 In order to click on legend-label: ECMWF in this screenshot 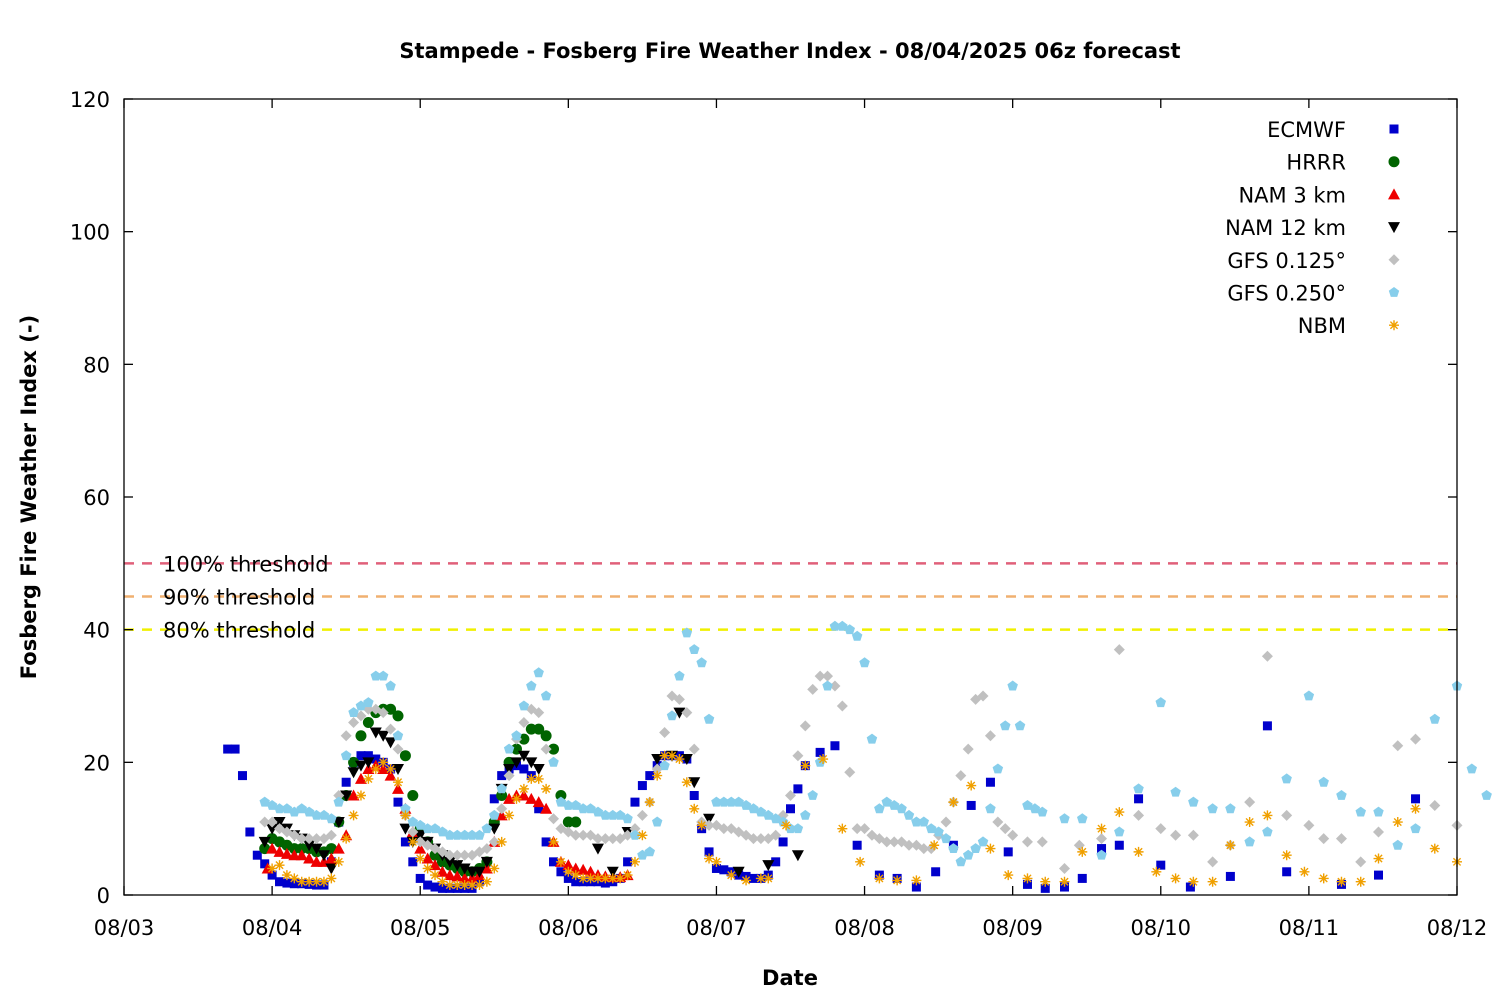, I will do `click(1306, 130)`.